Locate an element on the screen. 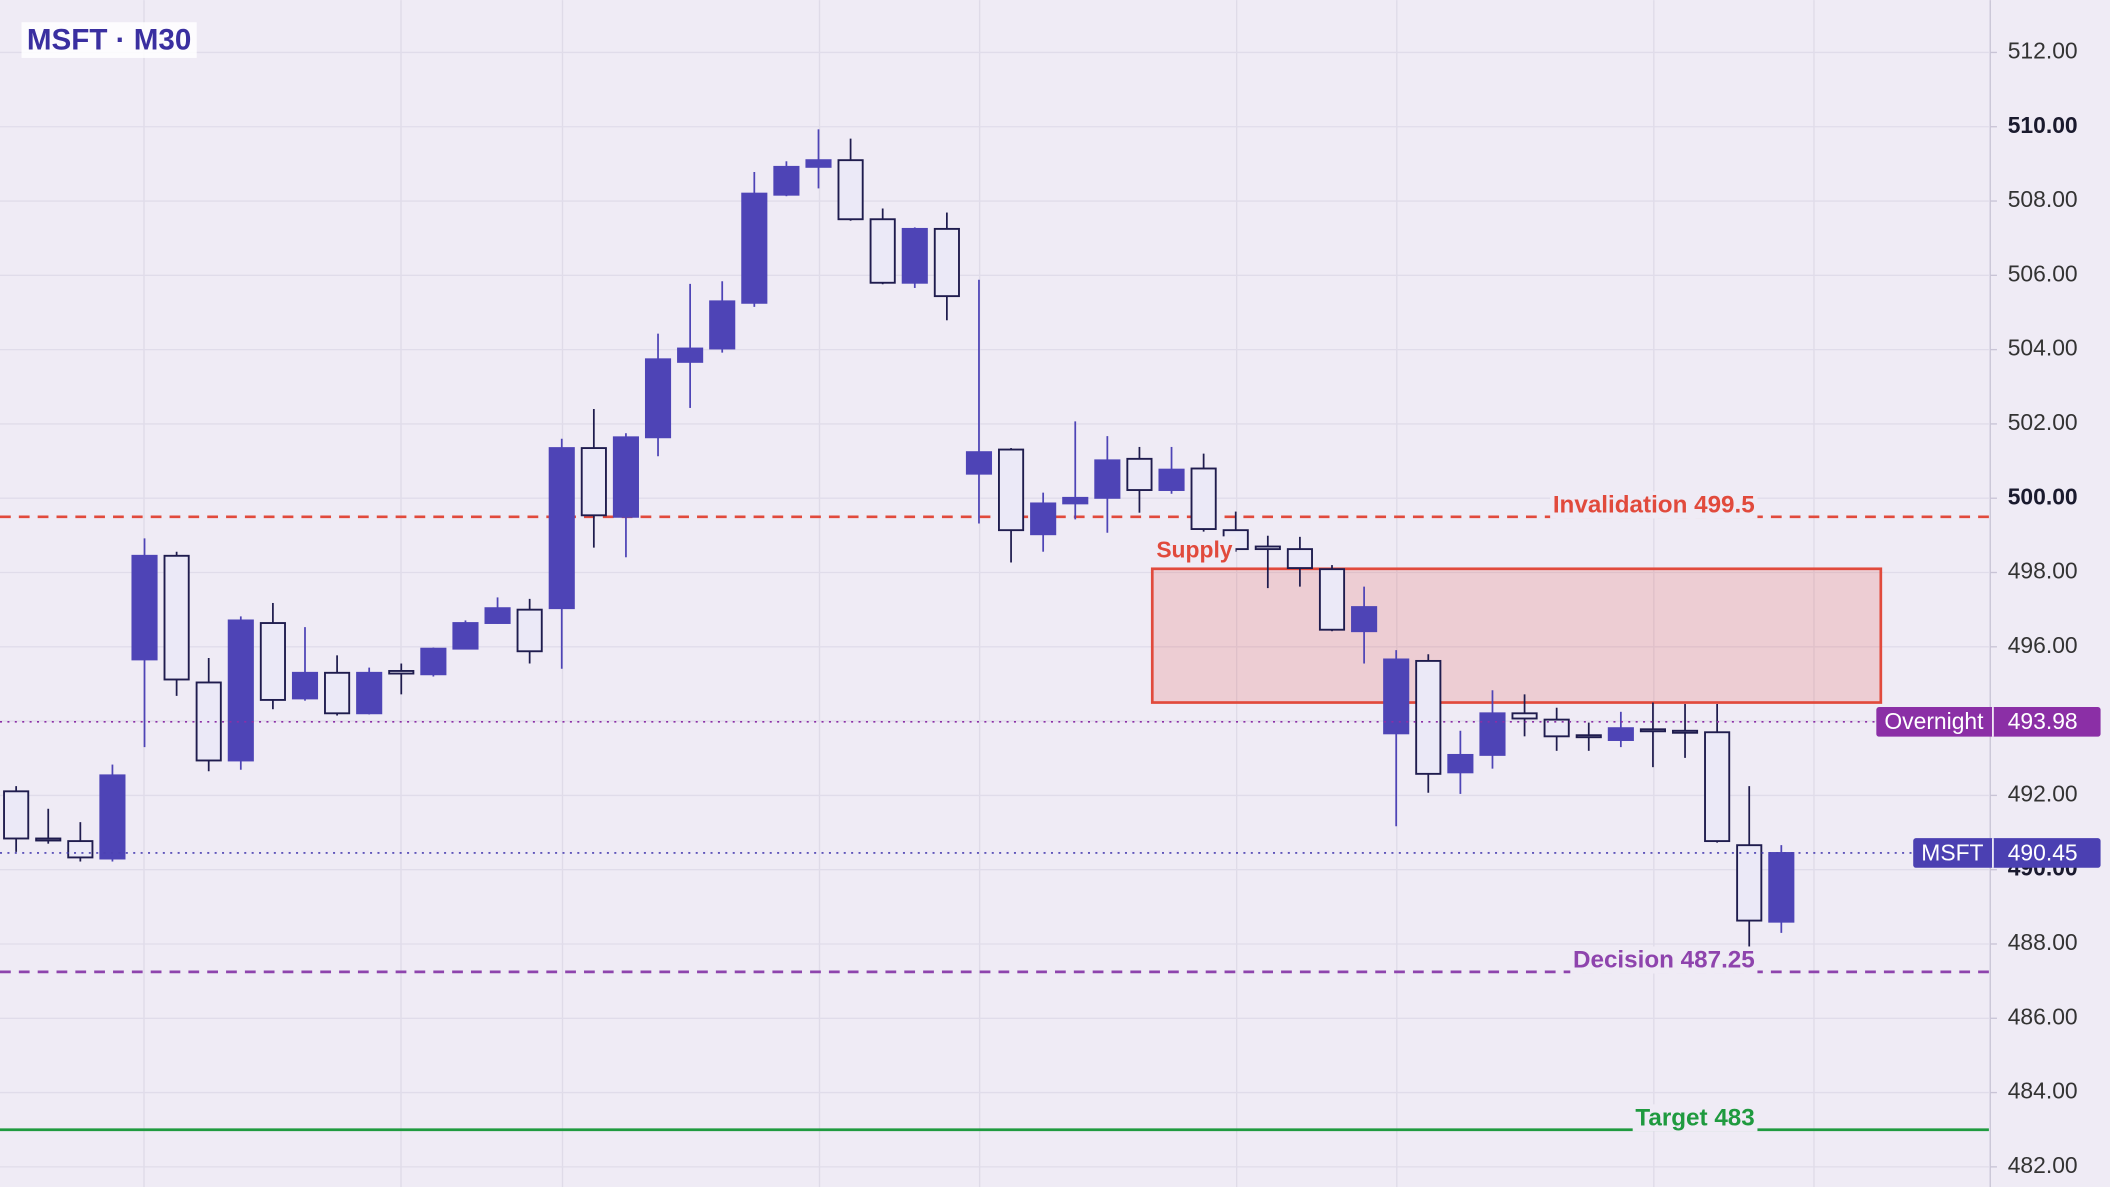 This screenshot has width=2110, height=1187. level-label: Target 483 is located at coordinates (1694, 1117).